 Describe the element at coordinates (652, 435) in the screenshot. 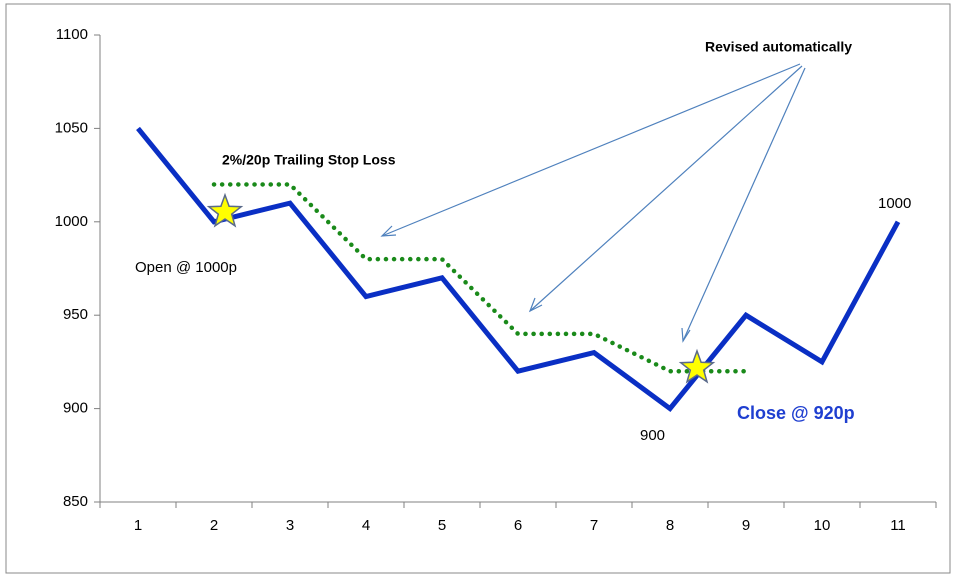

I see `data-label: 900` at that location.